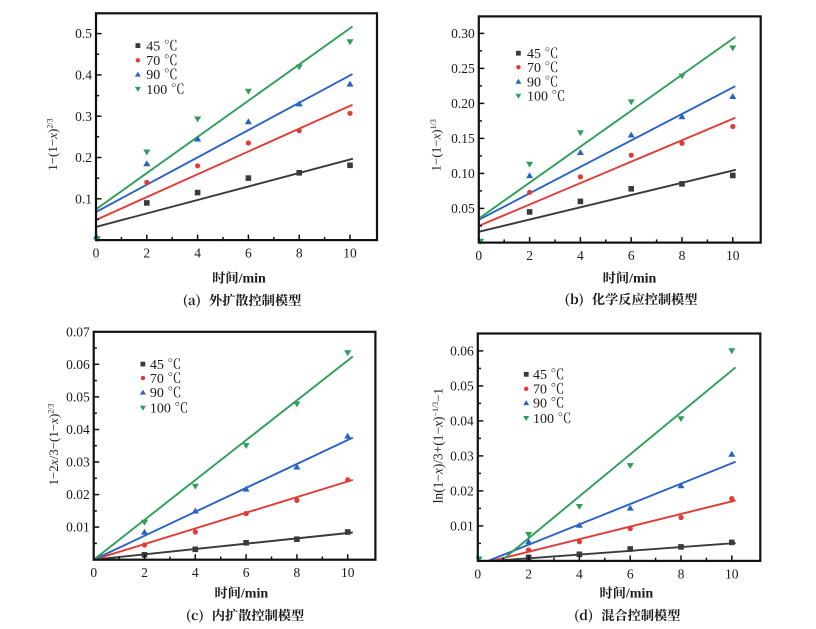 This screenshot has height=629, width=816. Describe the element at coordinates (463, 33) in the screenshot. I see `svg-text: 0.30` at that location.